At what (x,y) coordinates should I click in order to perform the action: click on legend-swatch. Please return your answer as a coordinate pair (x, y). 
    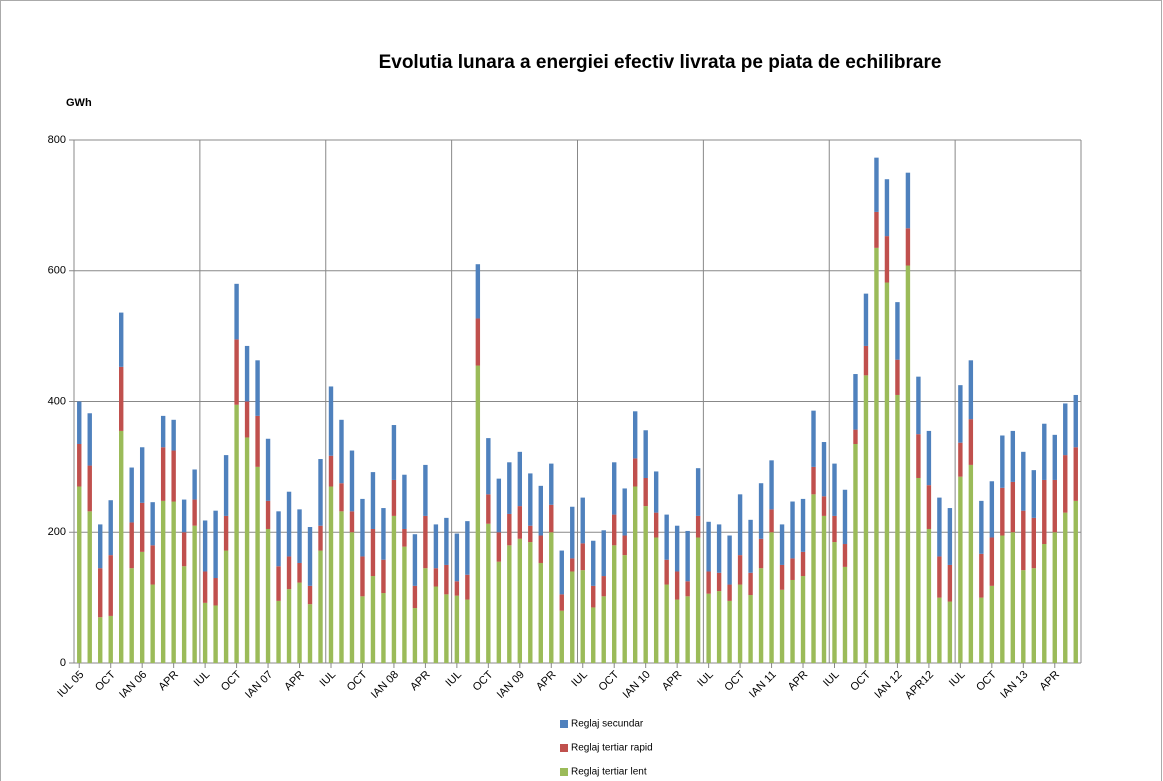
    Looking at the image, I should click on (564, 748).